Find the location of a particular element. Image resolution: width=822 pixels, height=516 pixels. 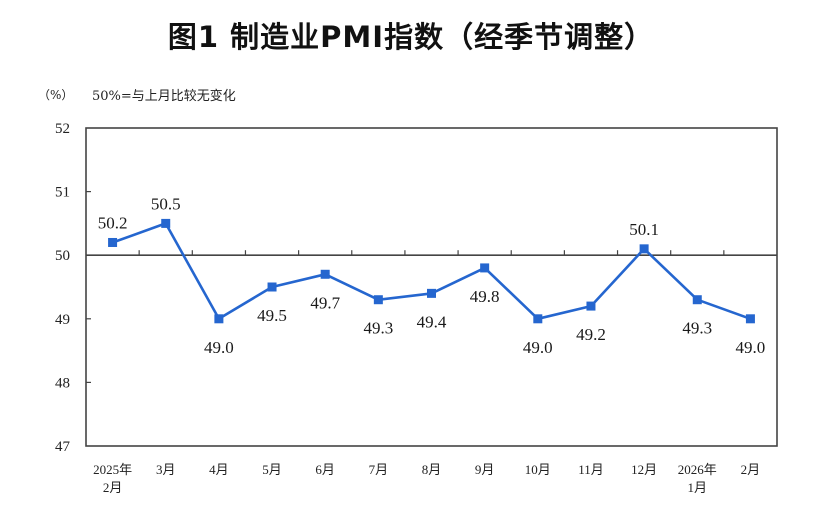

x-tick-label: 7月 is located at coordinates (379, 469).